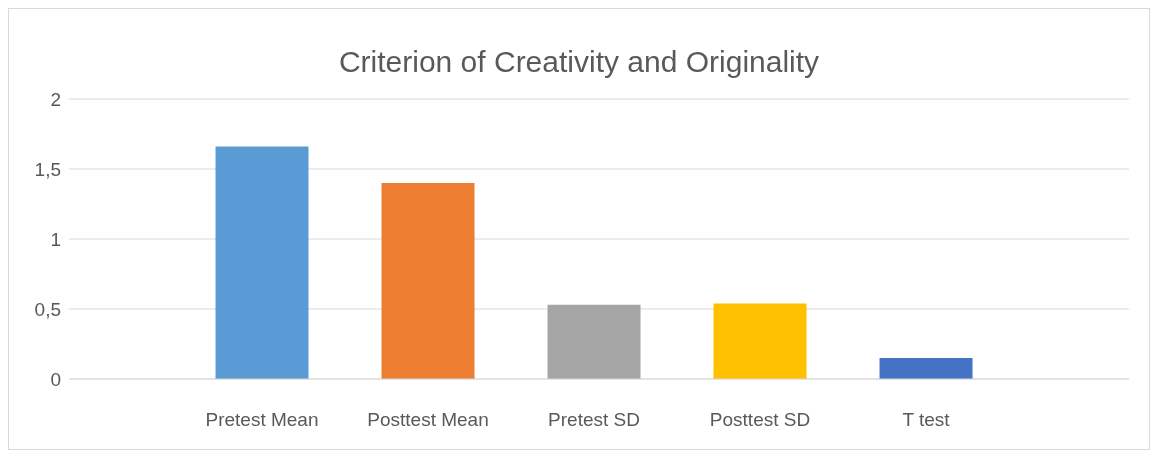 The image size is (1155, 459). Describe the element at coordinates (262, 420) in the screenshot. I see `x-tick-label: Pretest Mean` at that location.